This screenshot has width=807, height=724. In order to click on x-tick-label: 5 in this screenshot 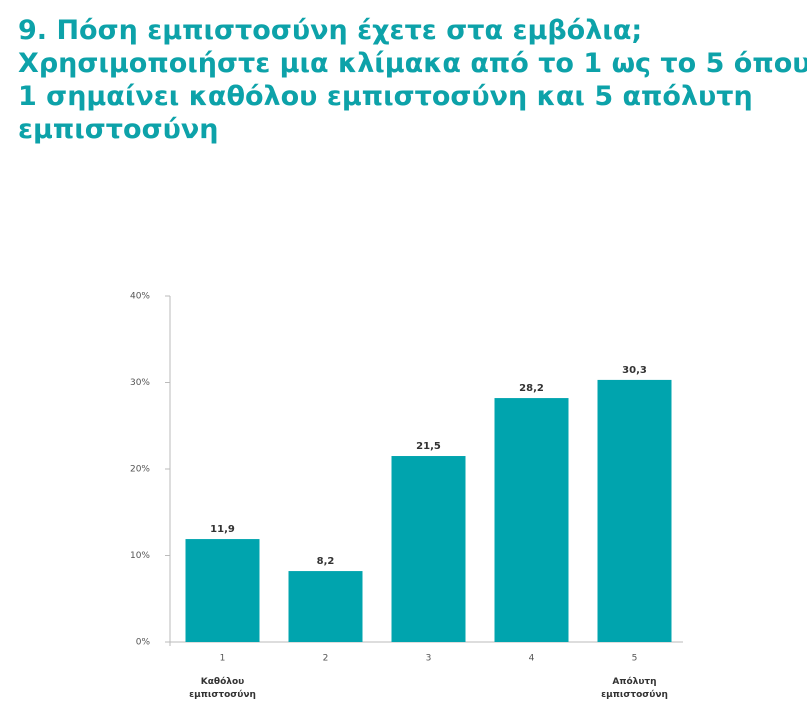, I will do `click(635, 659)`.